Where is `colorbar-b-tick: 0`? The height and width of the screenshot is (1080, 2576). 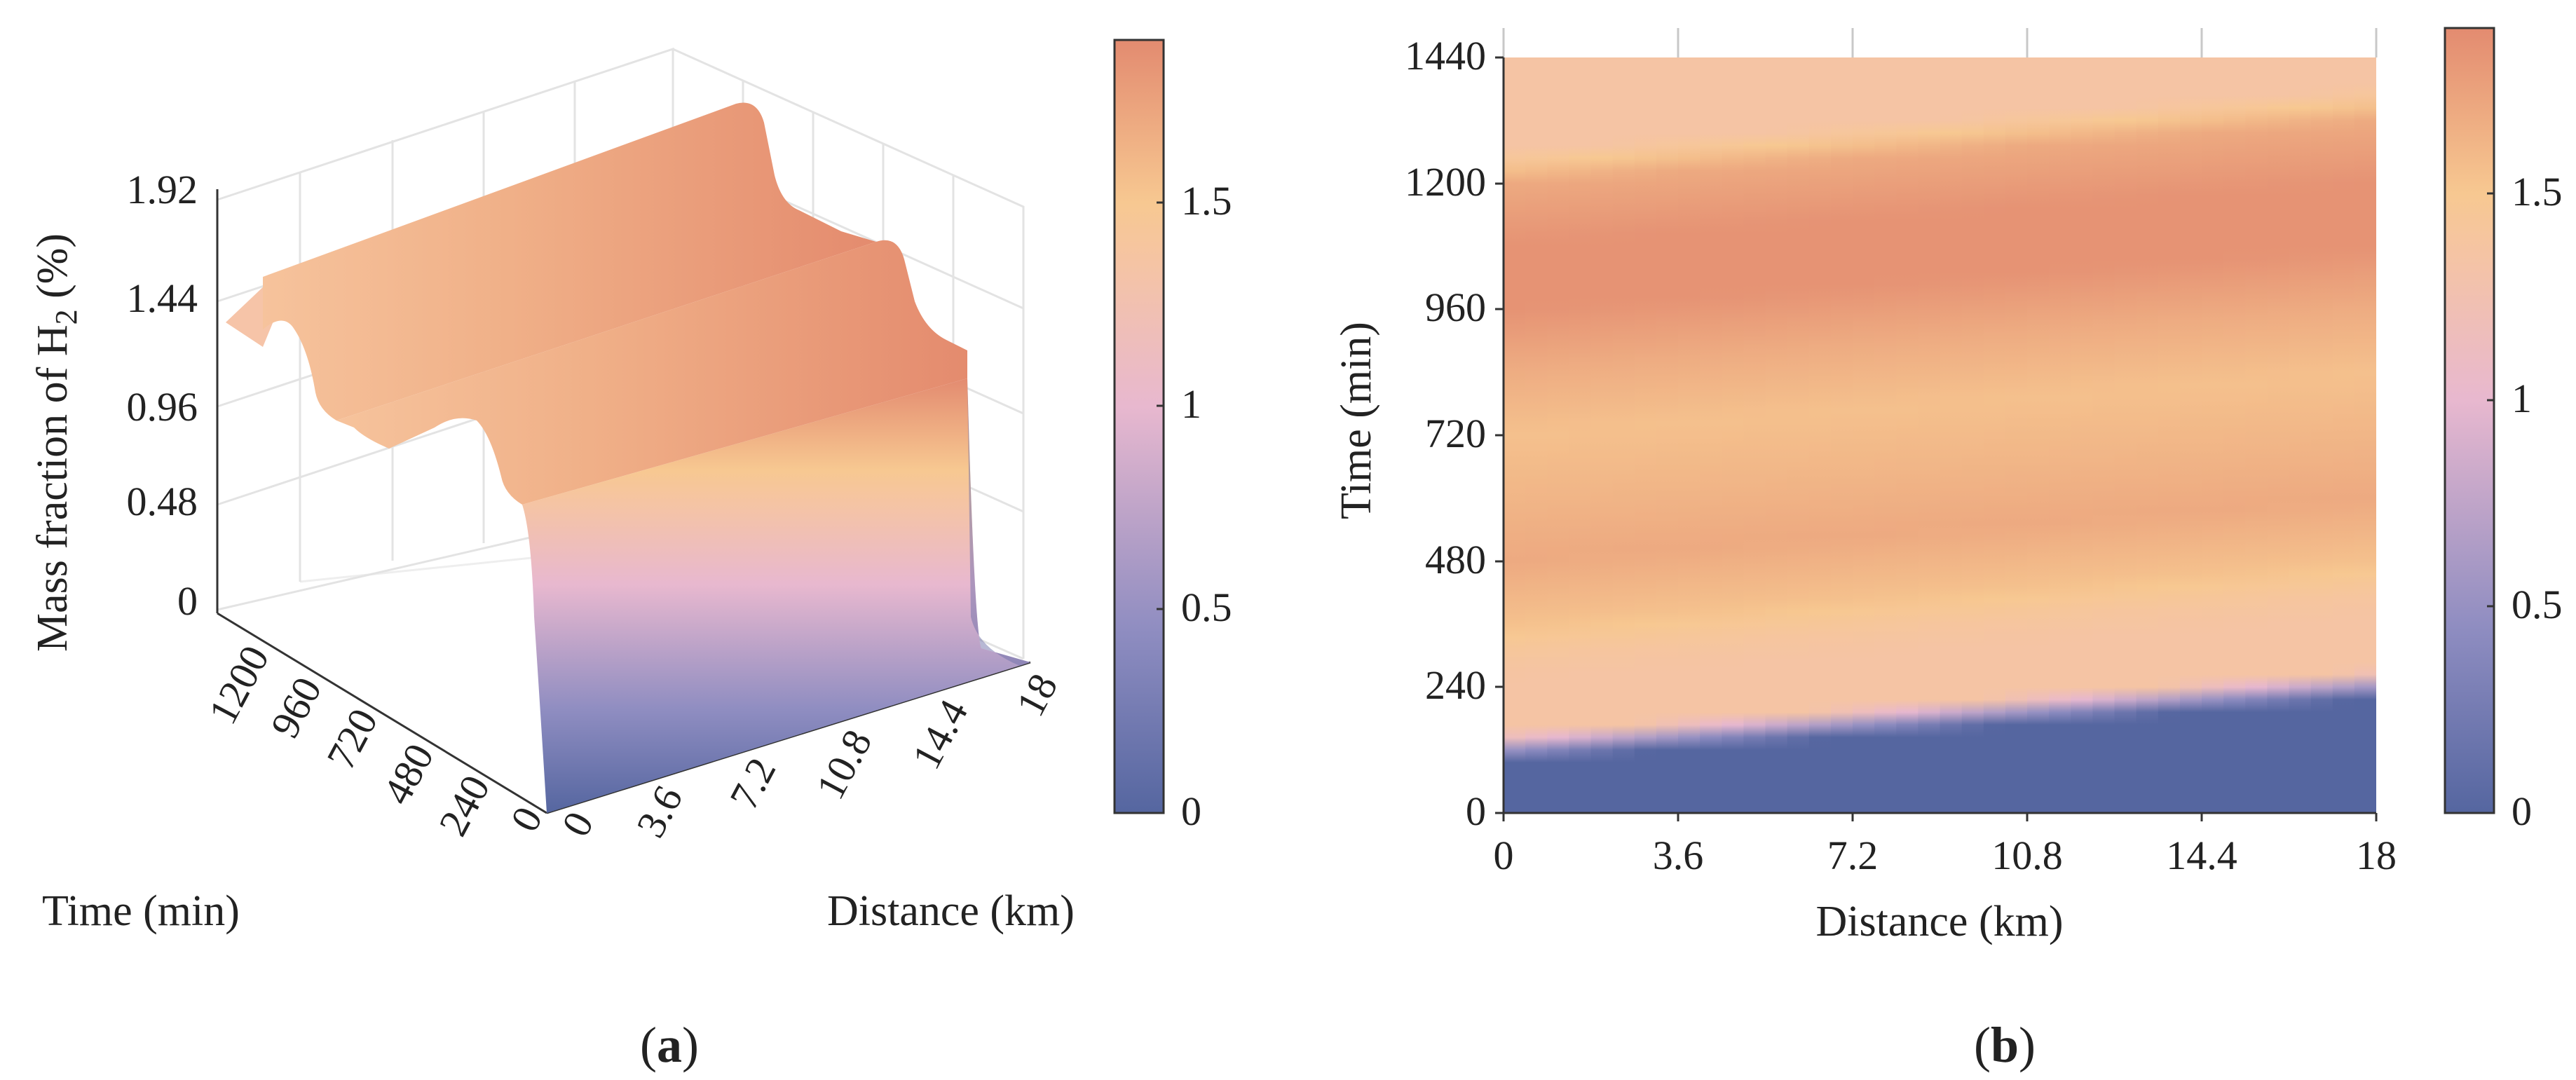
colorbar-b-tick: 0 is located at coordinates (2522, 811).